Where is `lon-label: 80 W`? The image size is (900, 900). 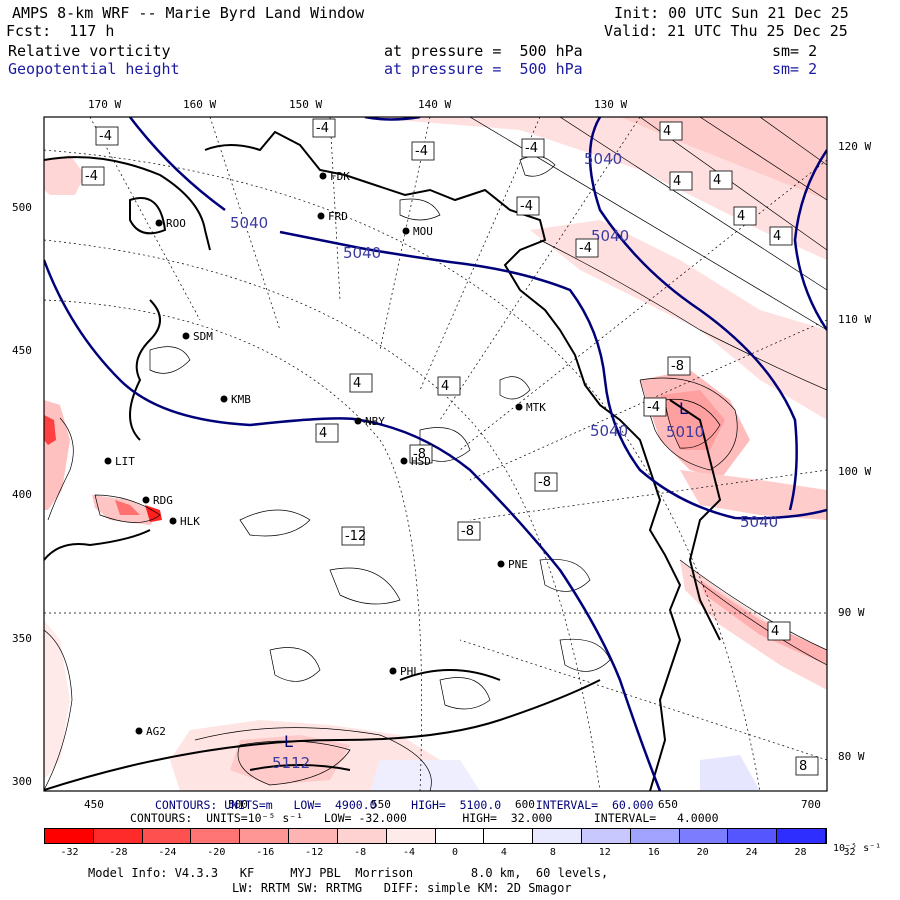
lon-label: 80 W is located at coordinates (851, 756).